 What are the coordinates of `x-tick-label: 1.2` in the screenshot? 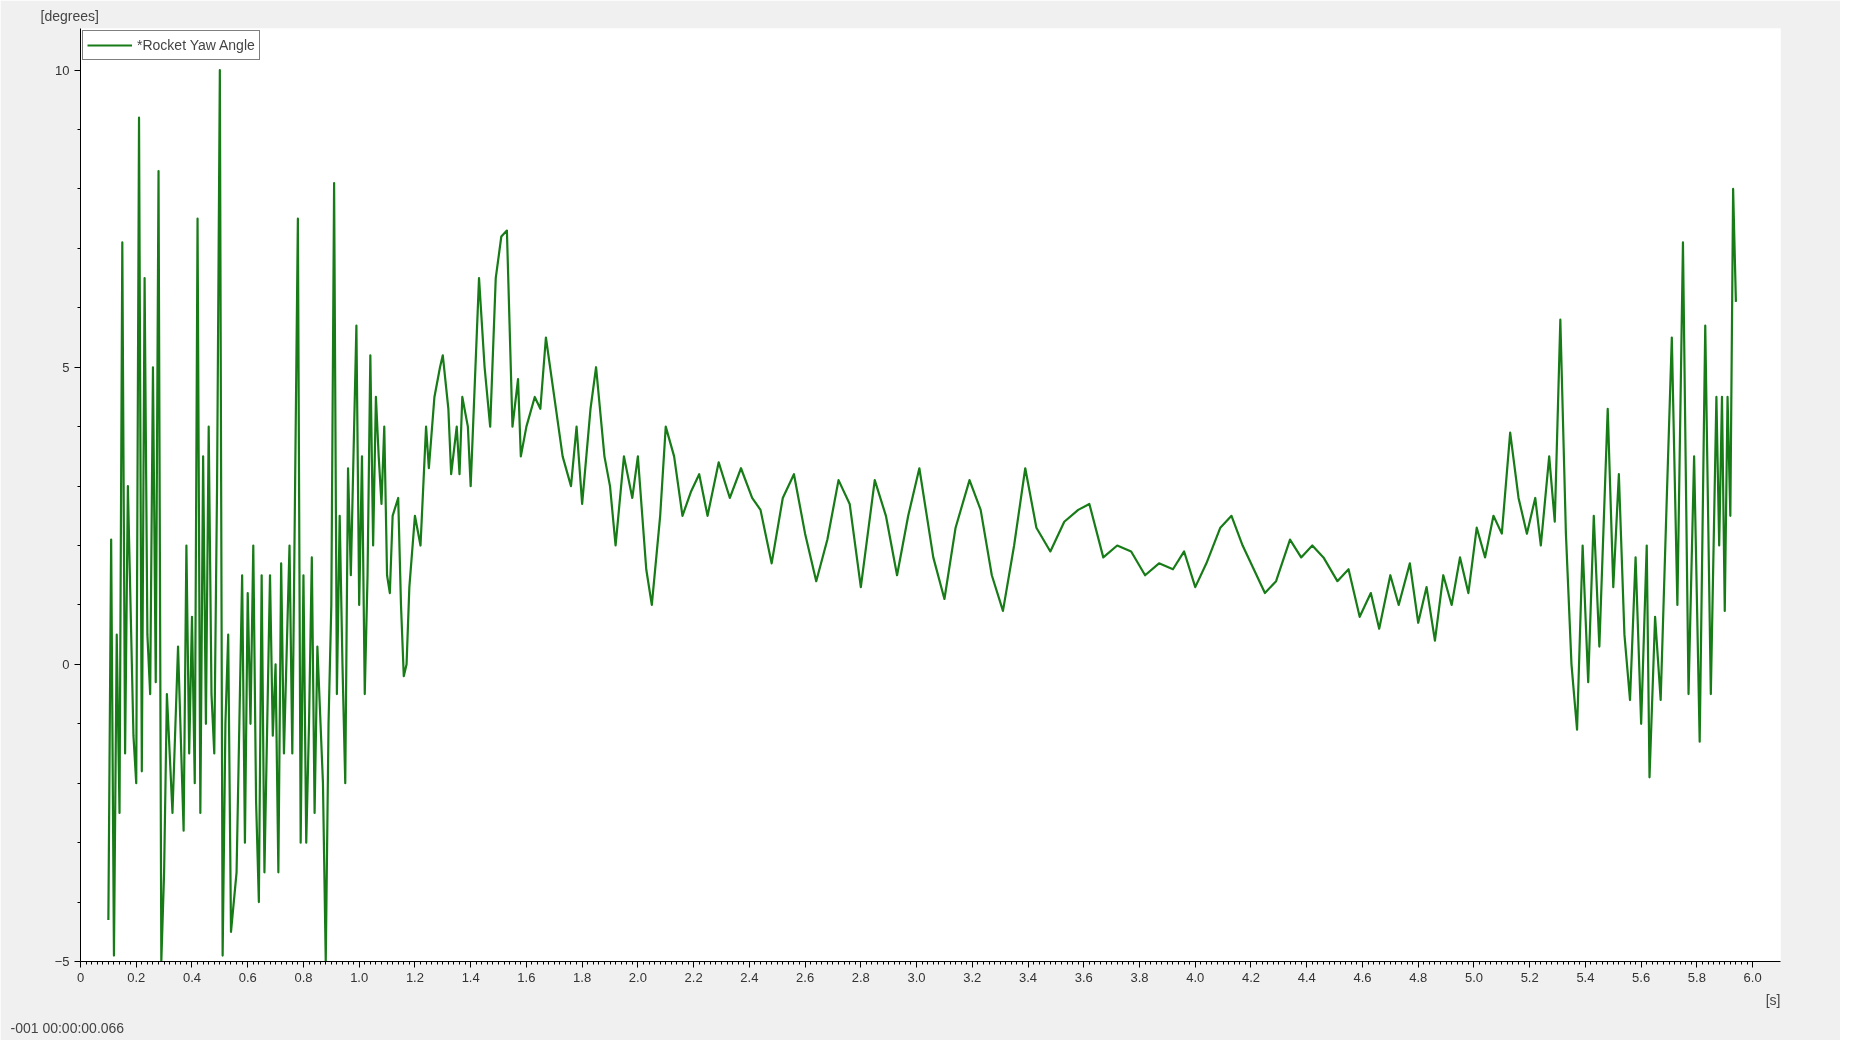 It's located at (414, 977).